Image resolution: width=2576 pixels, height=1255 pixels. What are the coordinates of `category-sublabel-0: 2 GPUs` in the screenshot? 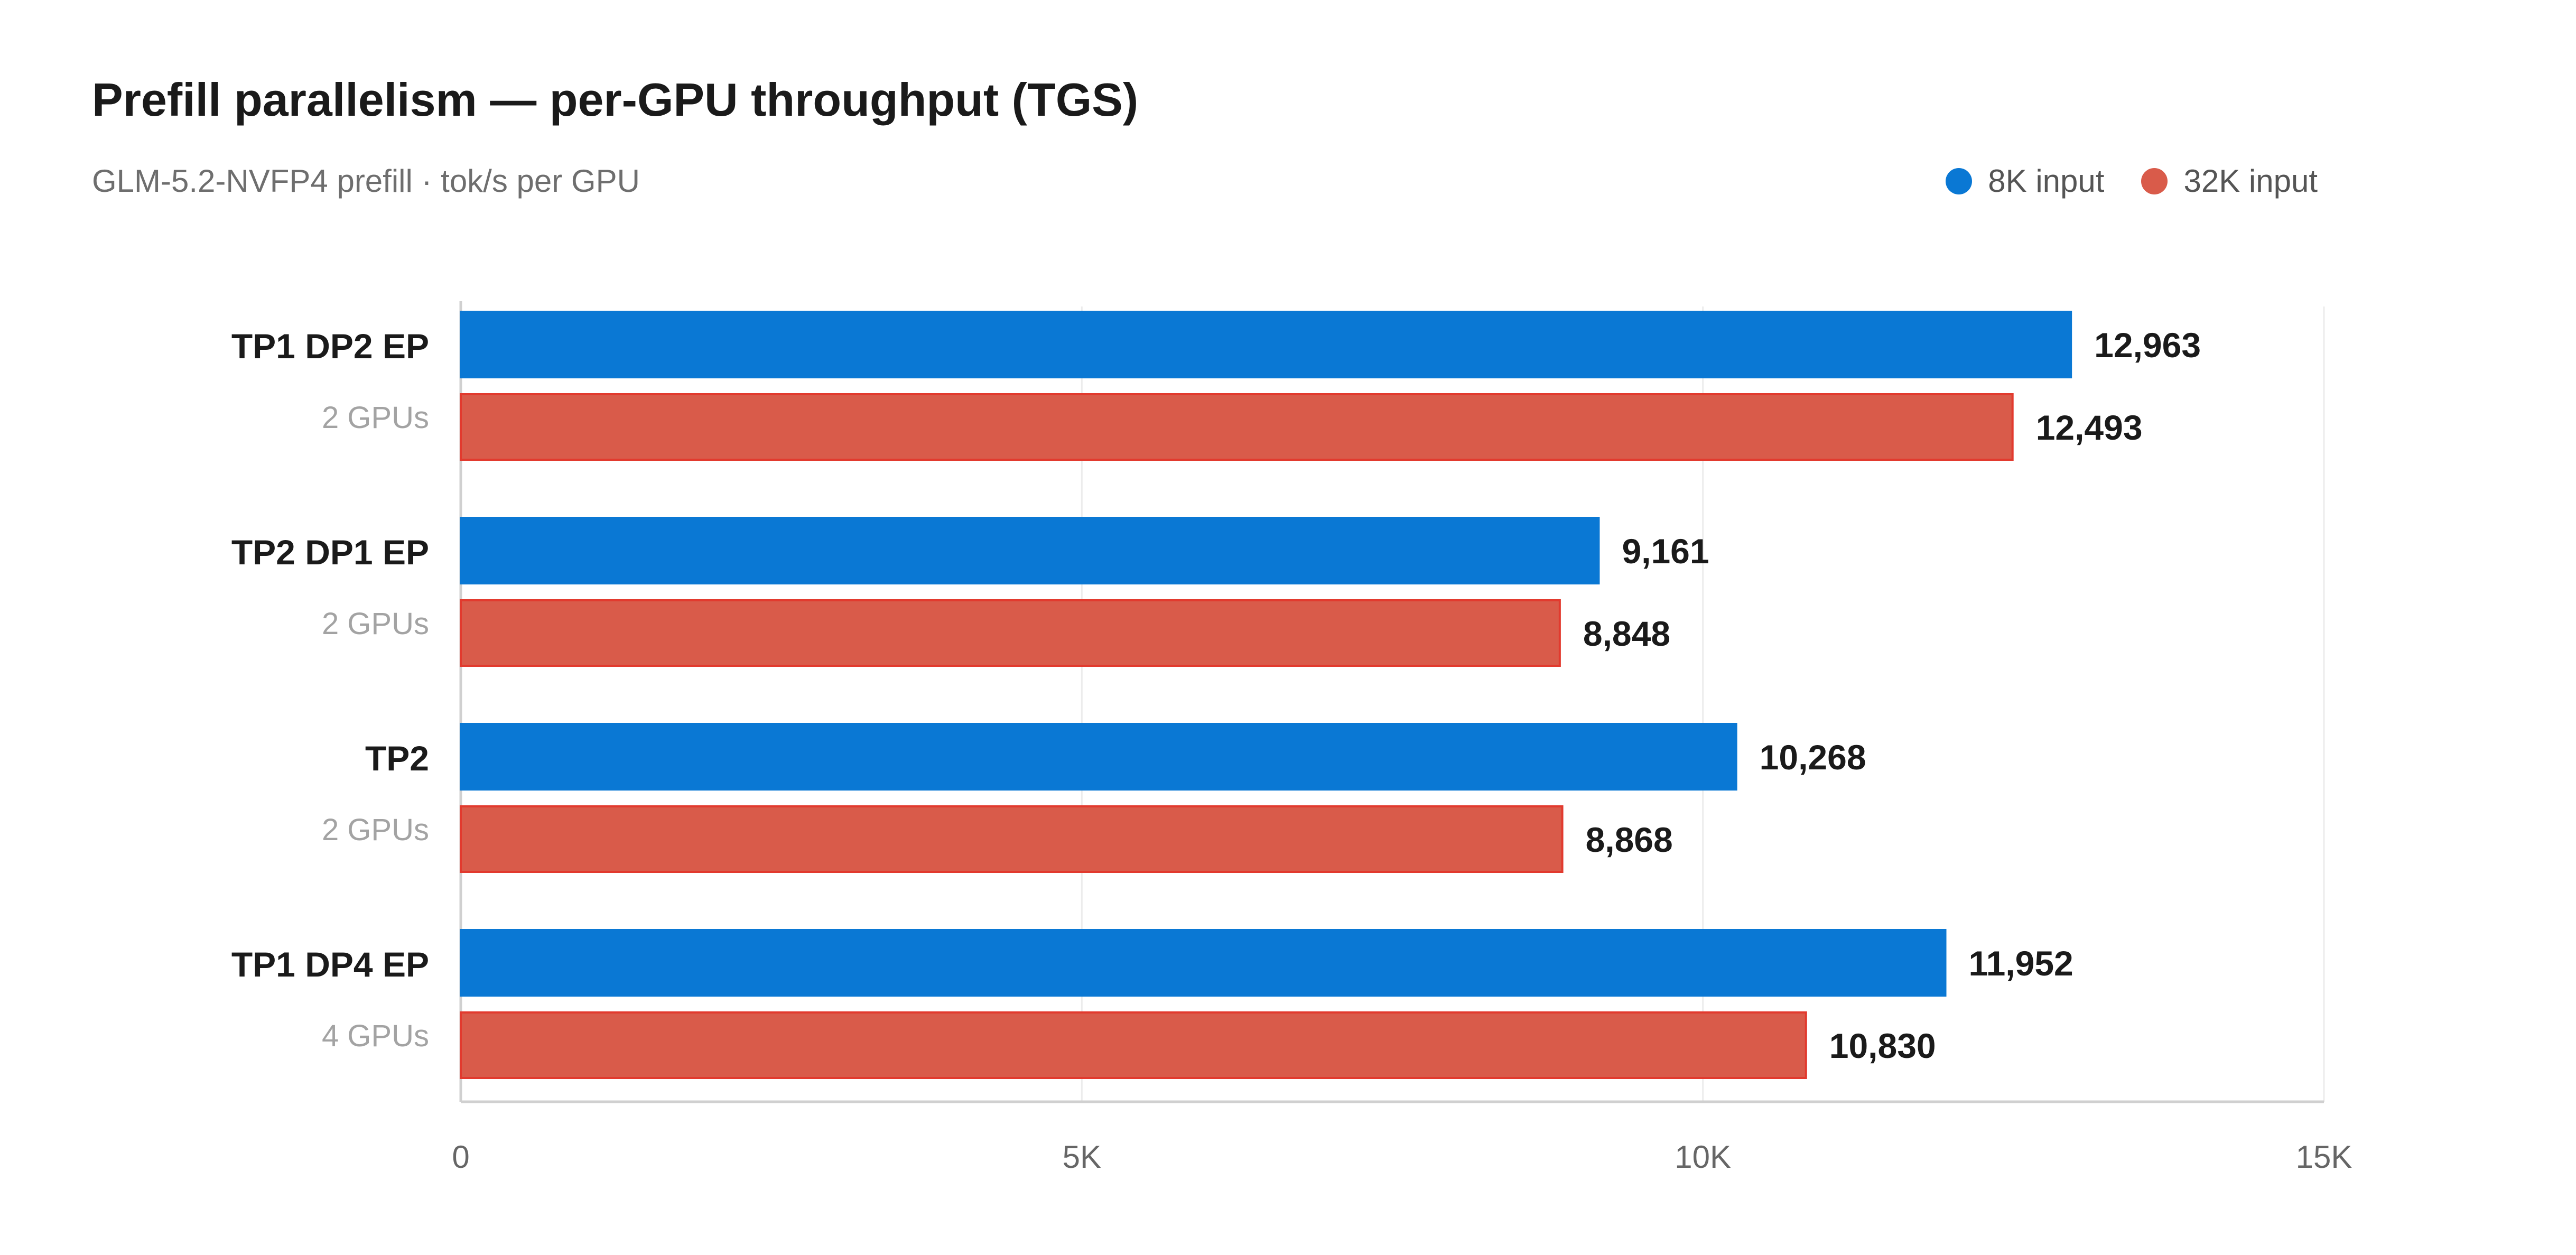 It's located at (375, 418).